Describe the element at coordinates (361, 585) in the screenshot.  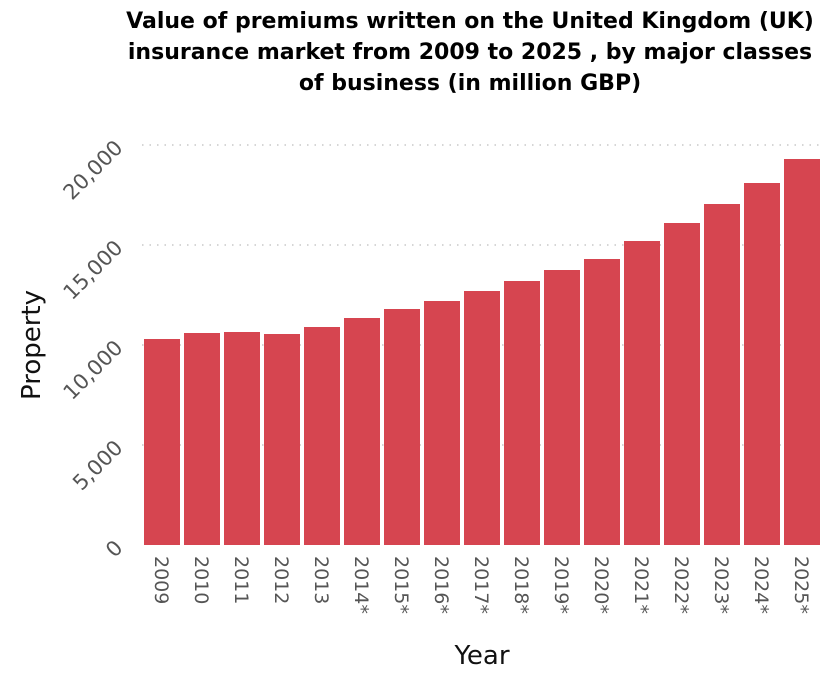
I see `x-tick-label: 2014*` at that location.